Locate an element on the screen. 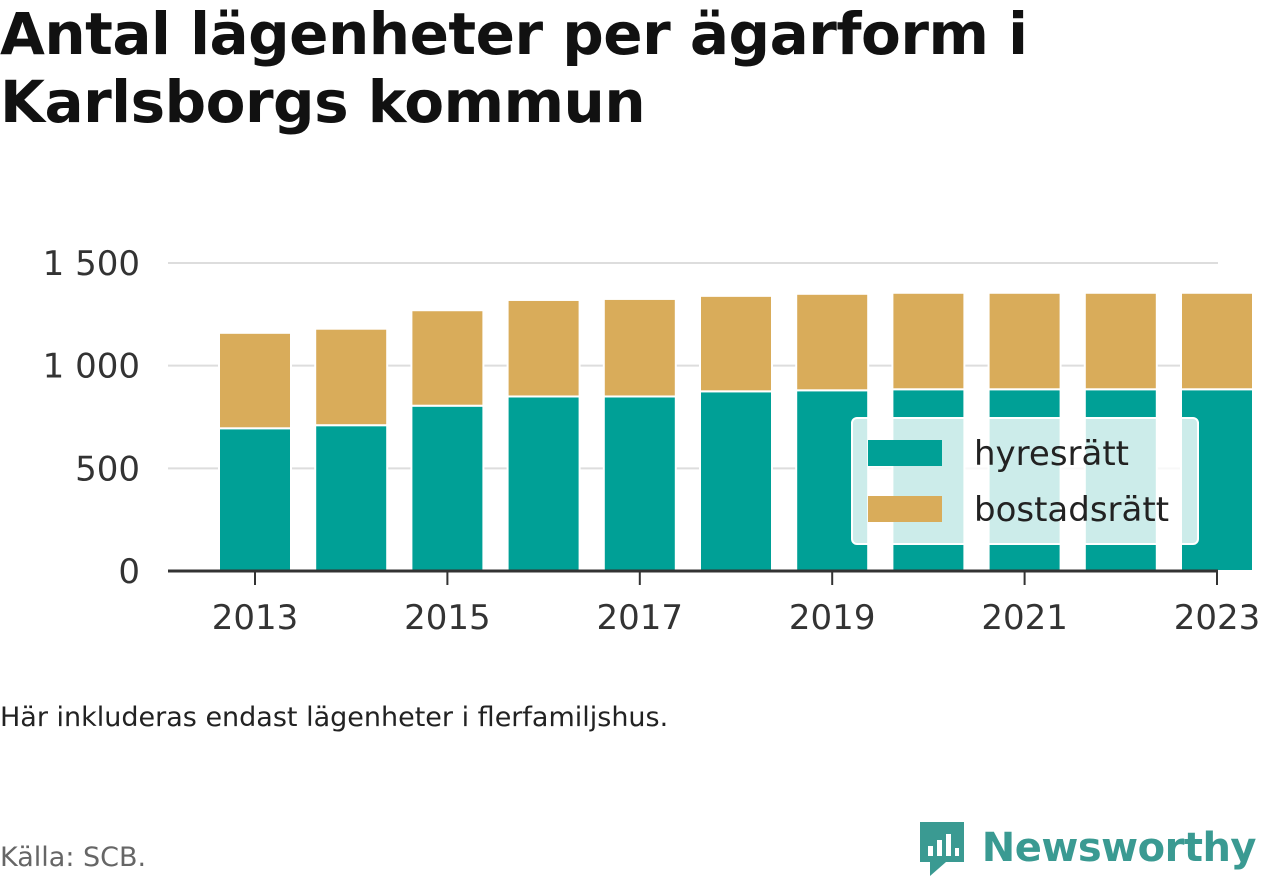 This screenshot has height=879, width=1262. x-axis-ticks: 2013 2015 2017 2019 2021 2023 is located at coordinates (736, 604).